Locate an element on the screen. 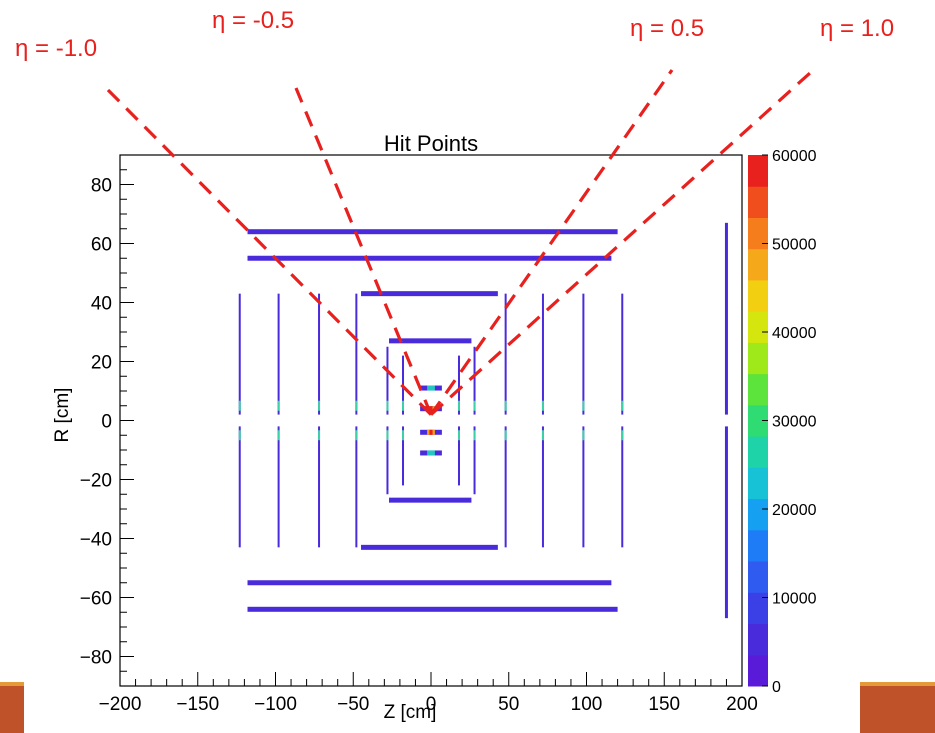  y-axis-title: R [cm] is located at coordinates (62, 415).